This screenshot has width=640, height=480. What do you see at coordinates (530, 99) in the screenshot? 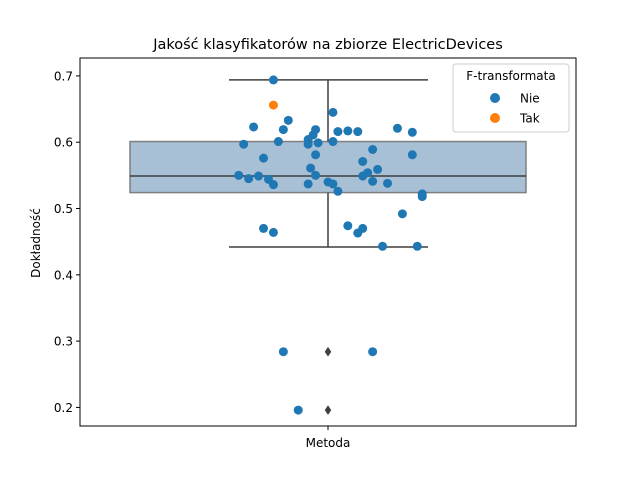
I see `legend-label: Nie` at bounding box center [530, 99].